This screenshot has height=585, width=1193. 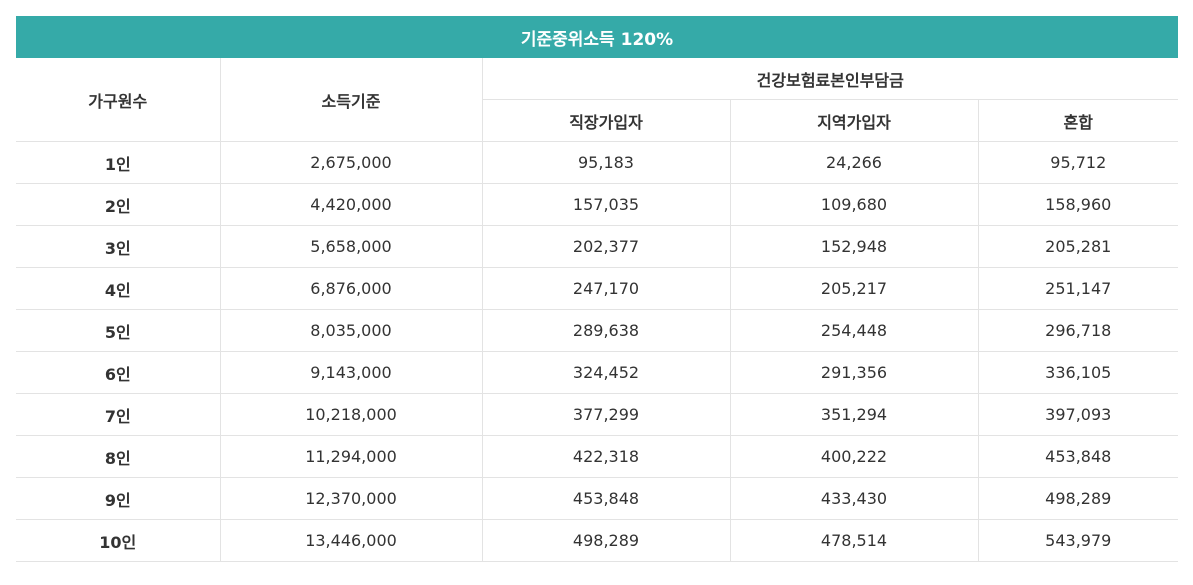 I want to click on cell-household: 7인, so click(x=118, y=414).